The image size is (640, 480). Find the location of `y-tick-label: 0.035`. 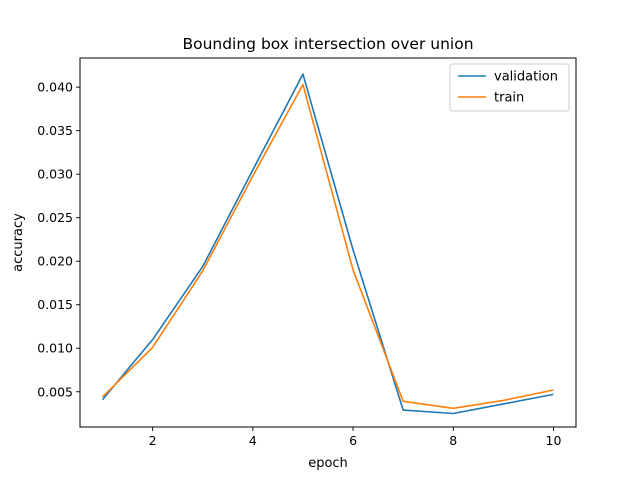

y-tick-label: 0.035 is located at coordinates (55, 130).